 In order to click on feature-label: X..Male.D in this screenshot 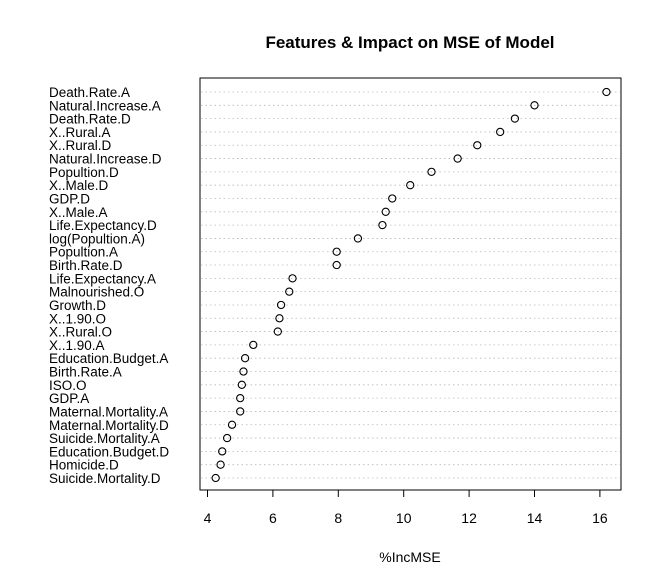, I will do `click(79, 185)`.